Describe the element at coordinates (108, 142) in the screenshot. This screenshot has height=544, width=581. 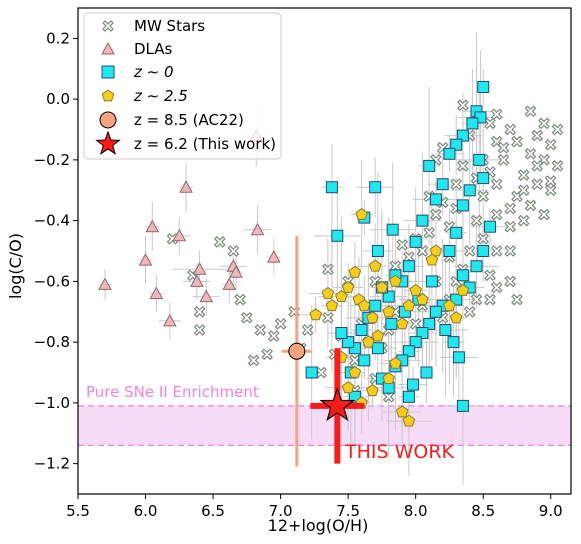
I see `legend-this-marker` at that location.